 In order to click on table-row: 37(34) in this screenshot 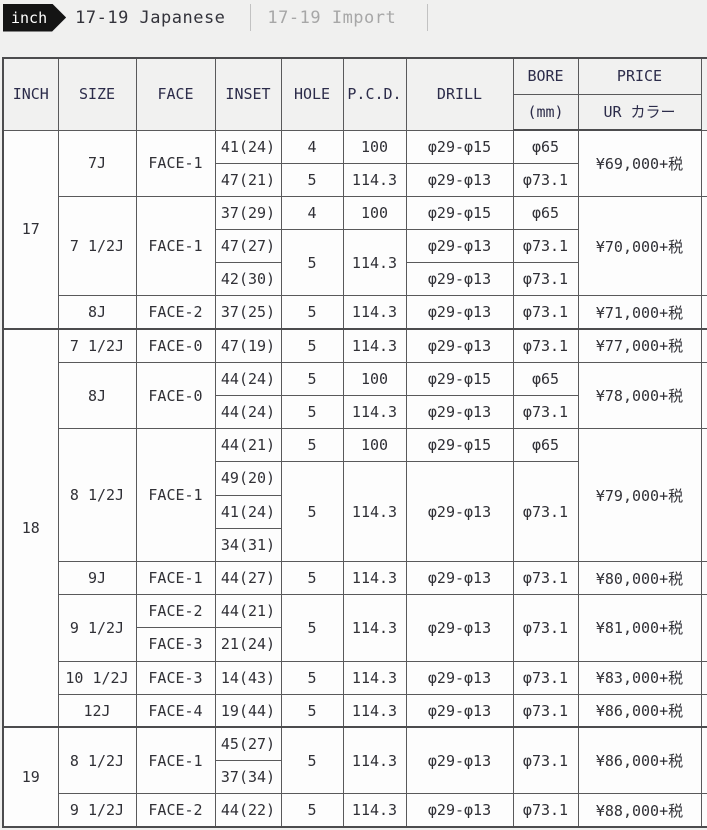, I will do `click(355, 777)`.